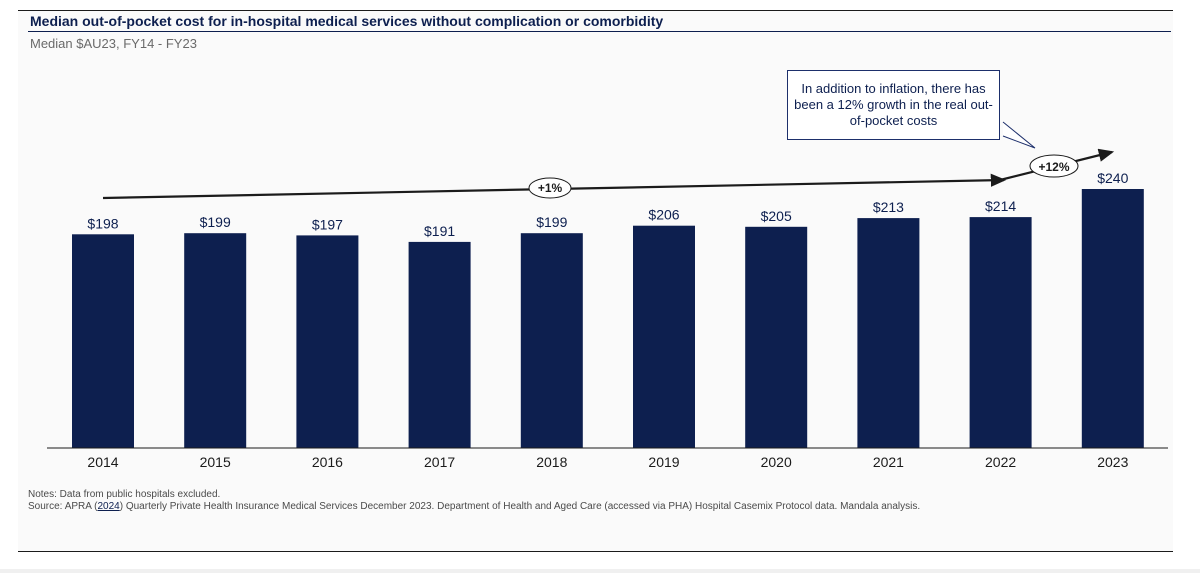  Describe the element at coordinates (1000, 206) in the screenshot. I see `data-label-2022: $214` at that location.